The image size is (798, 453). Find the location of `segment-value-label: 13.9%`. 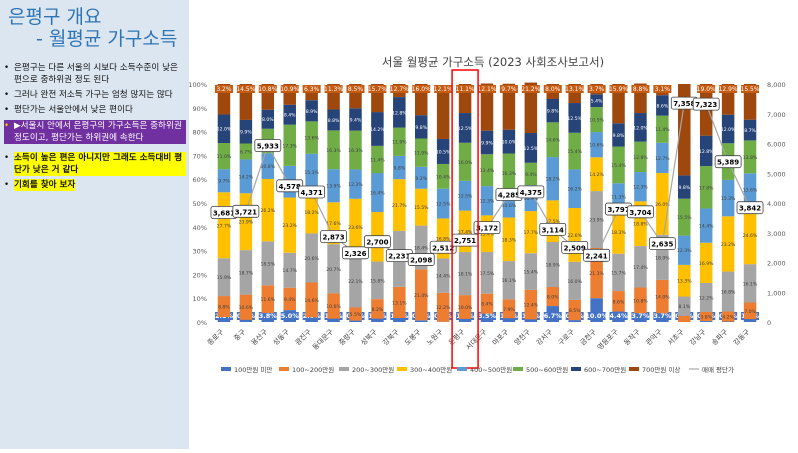

segment-value-label: 13.9% is located at coordinates (333, 187).